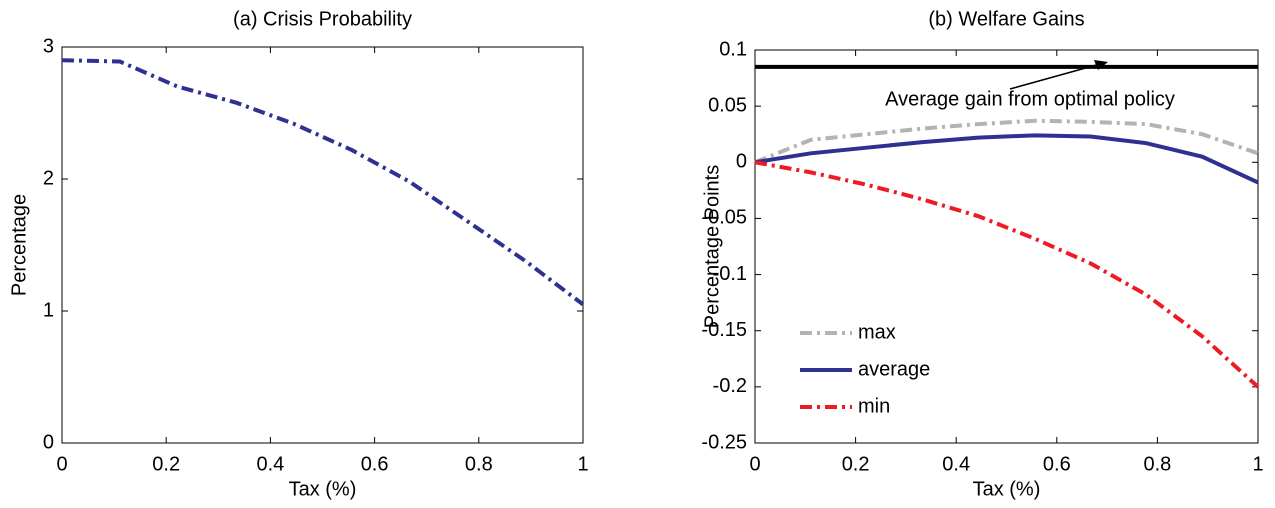 This screenshot has width=1275, height=508. What do you see at coordinates (19, 245) in the screenshot?
I see `y-axis-label: Percentage` at bounding box center [19, 245].